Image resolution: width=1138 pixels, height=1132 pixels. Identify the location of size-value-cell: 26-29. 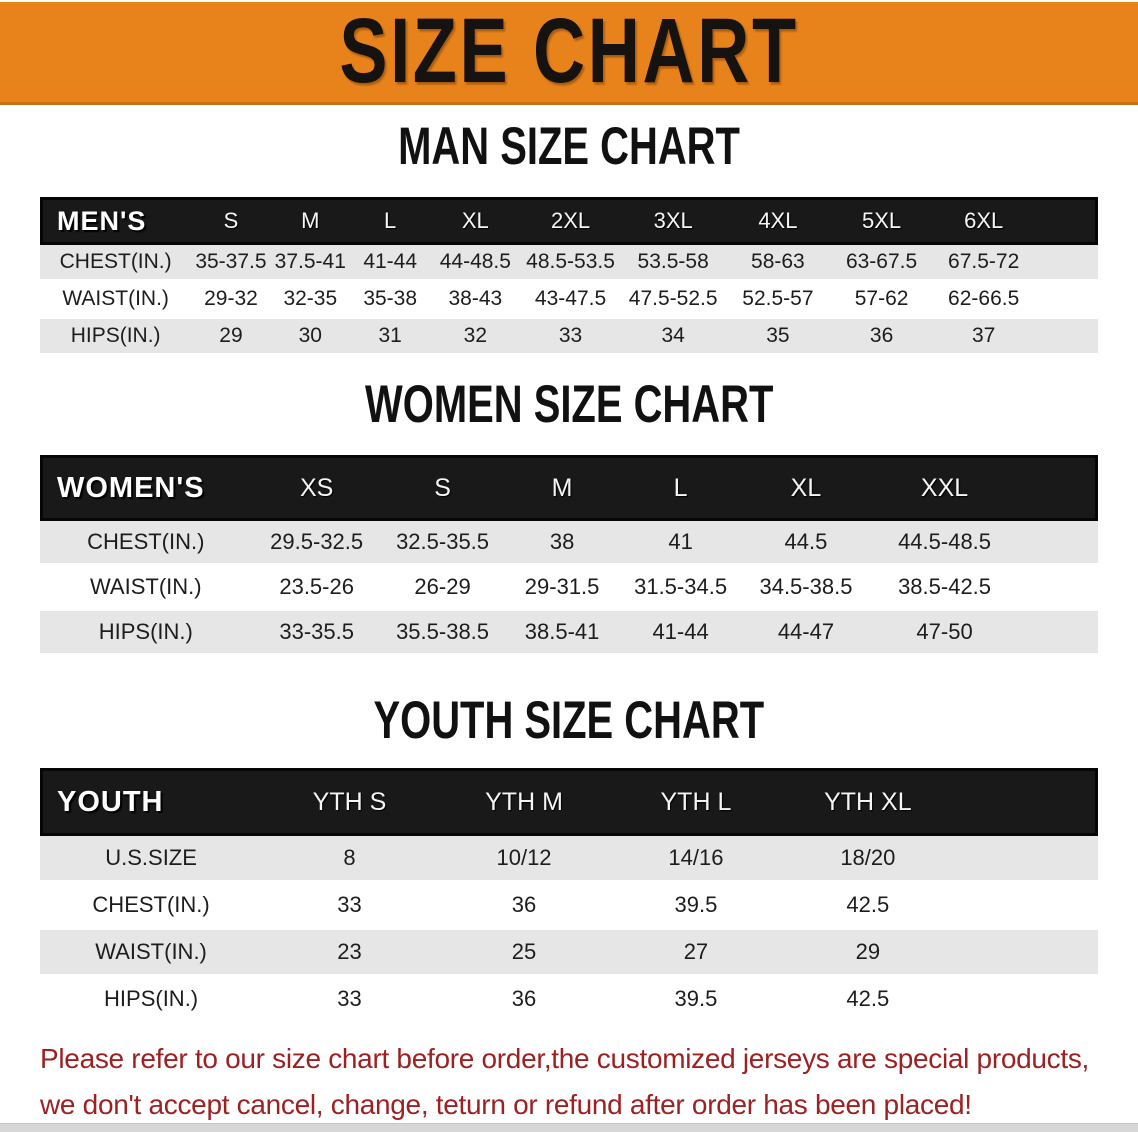
(442, 588).